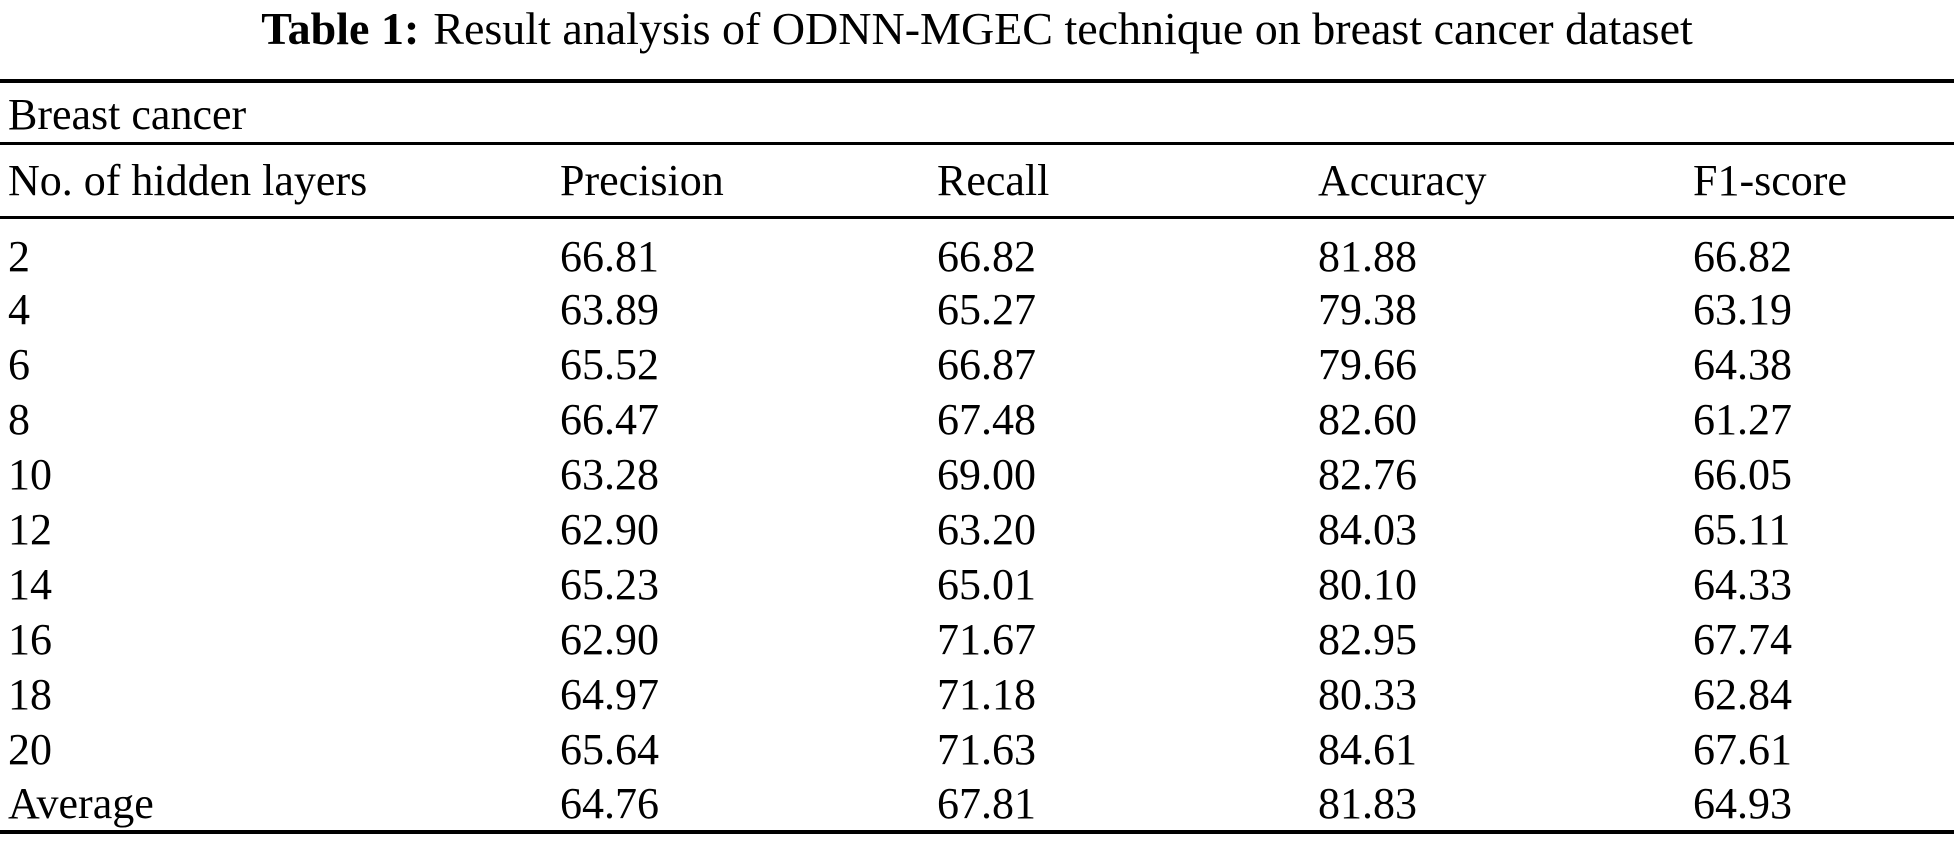  What do you see at coordinates (1742, 364) in the screenshot?
I see `value-cell: 64.38` at bounding box center [1742, 364].